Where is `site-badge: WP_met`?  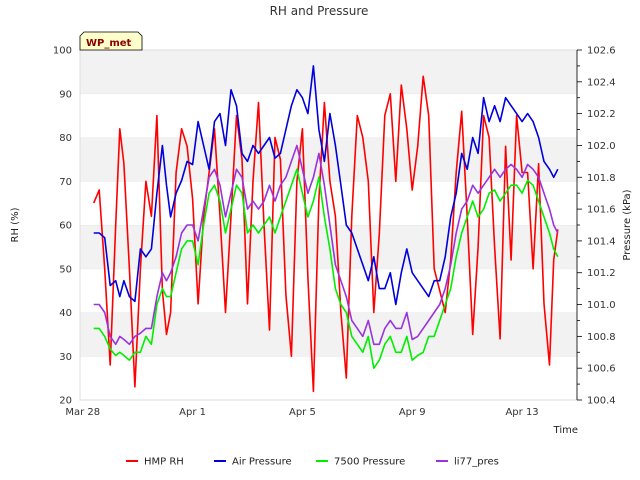 site-badge: WP_met is located at coordinates (111, 41).